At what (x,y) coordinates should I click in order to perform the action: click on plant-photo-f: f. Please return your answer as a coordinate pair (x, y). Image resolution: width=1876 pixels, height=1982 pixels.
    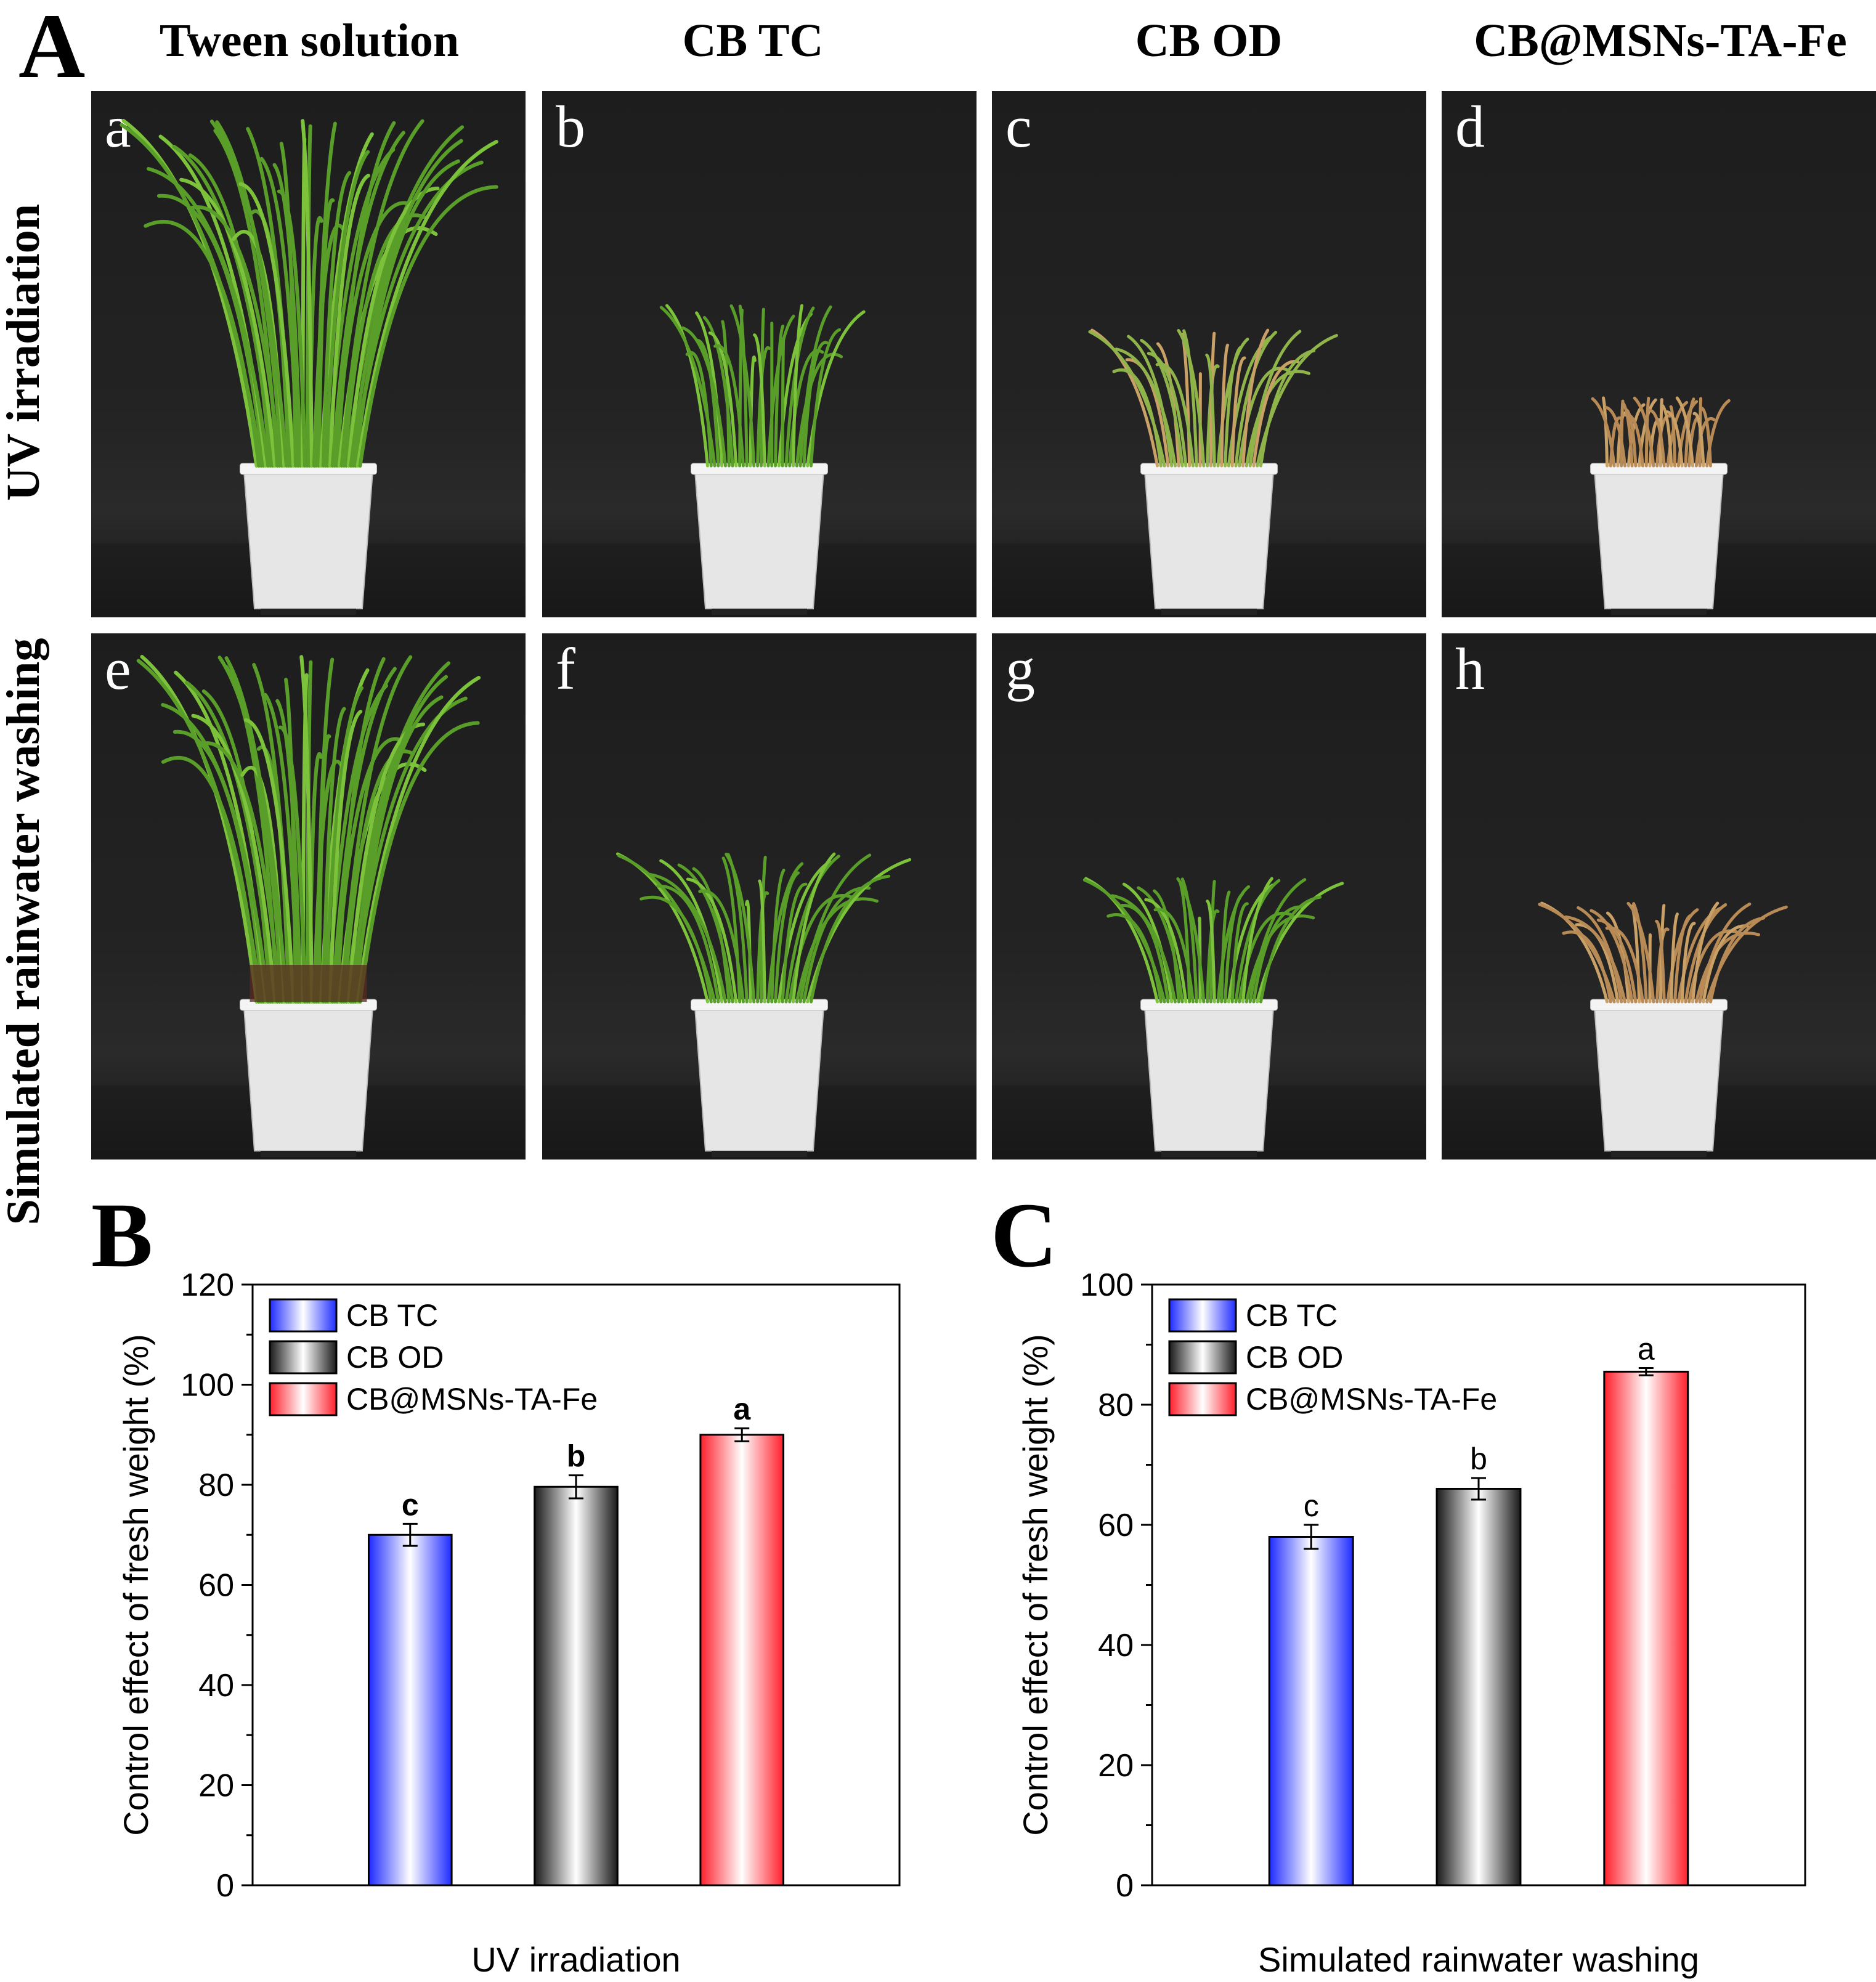
    Looking at the image, I should click on (759, 896).